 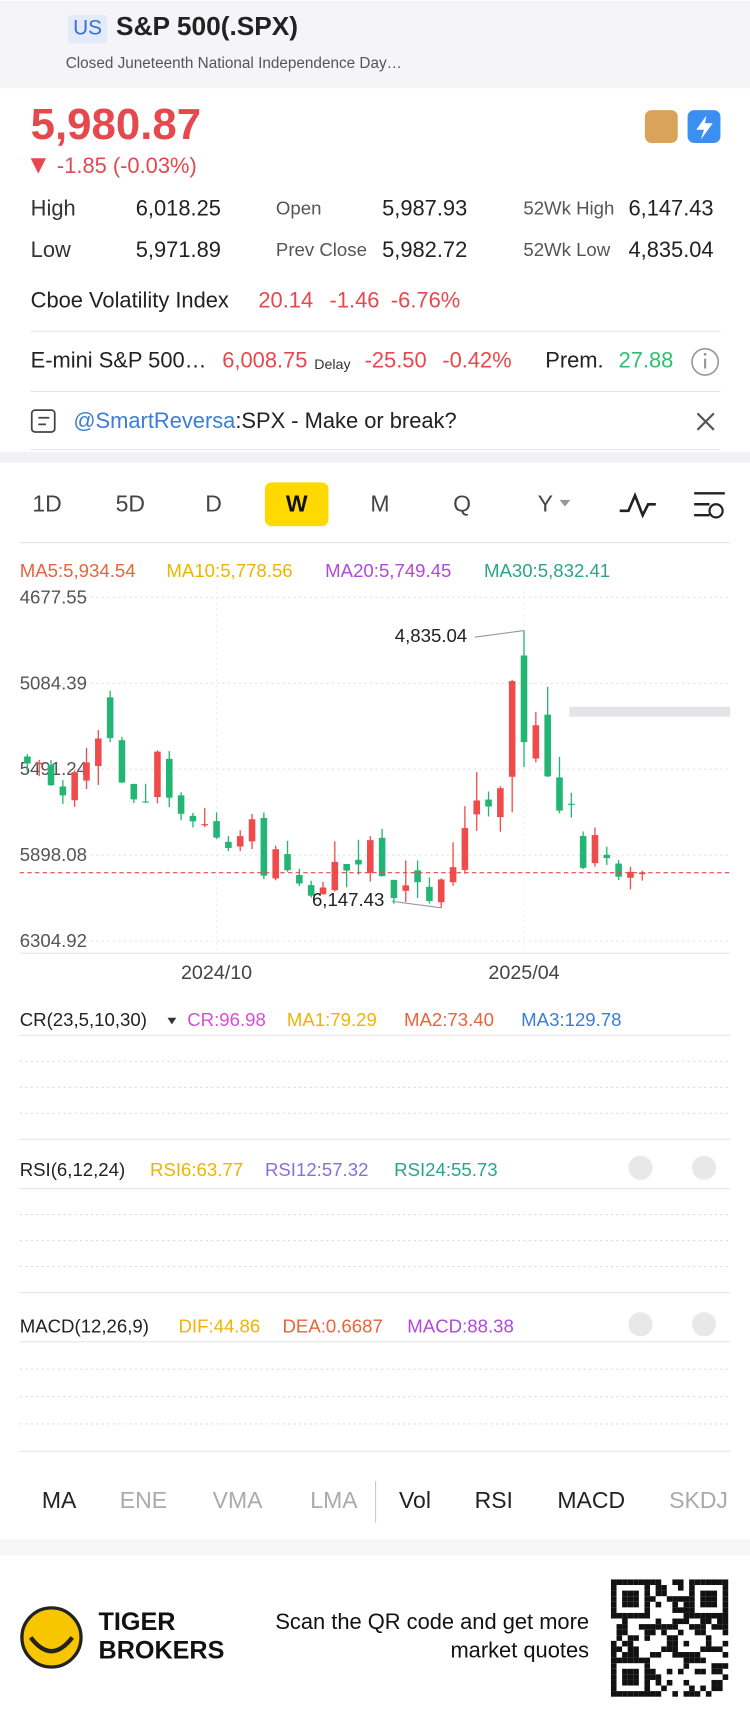 I want to click on post: @SmartReversa:SPX - Make or break?, so click(x=264, y=420).